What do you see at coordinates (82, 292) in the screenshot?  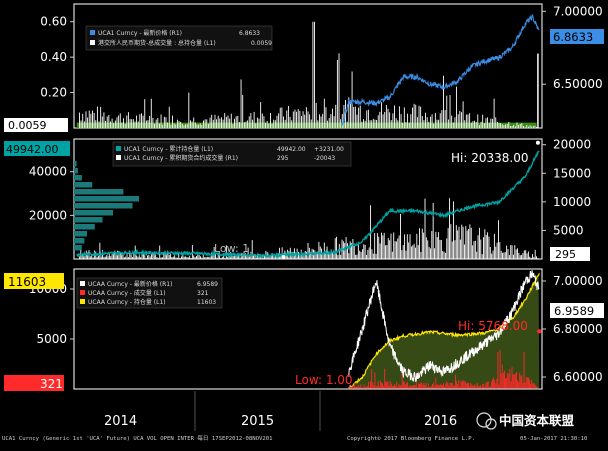 I see `legend-swatch-ucaa-volume` at bounding box center [82, 292].